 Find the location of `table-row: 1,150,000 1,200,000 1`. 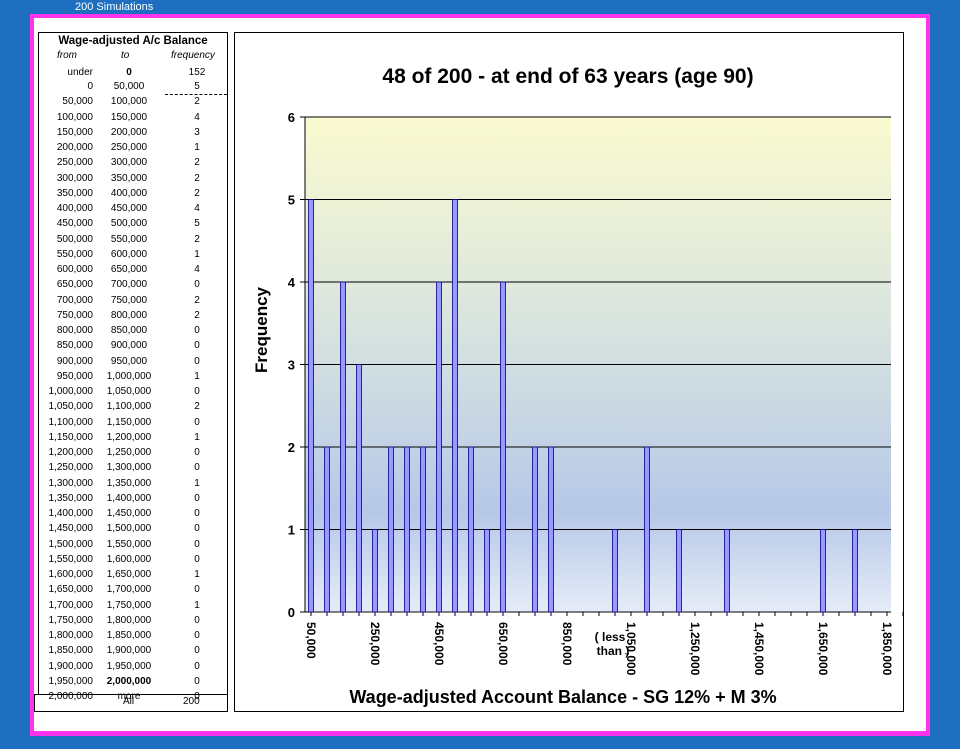

table-row: 1,150,000 1,200,000 1 is located at coordinates (133, 437).